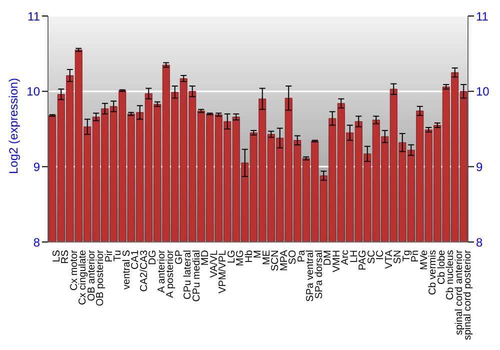 The image size is (500, 350). Describe the element at coordinates (276, 261) in the screenshot. I see `x-tick-label: SCN` at that location.